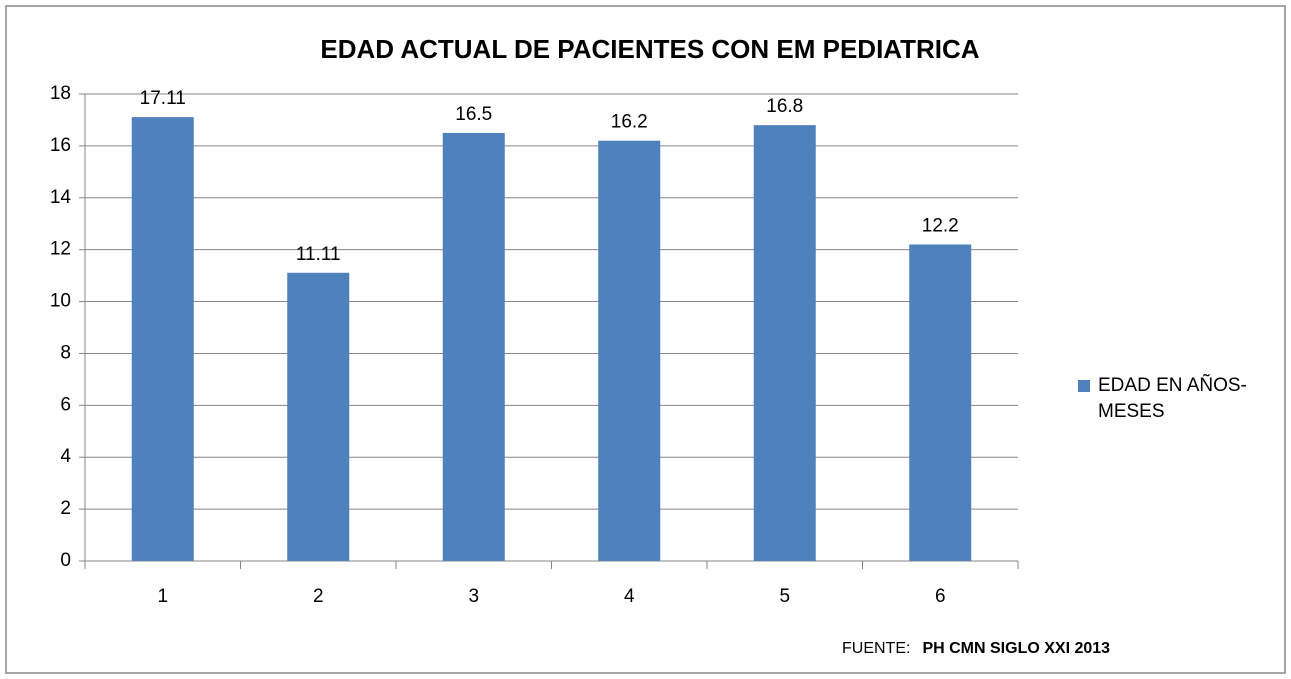  Describe the element at coordinates (60, 145) in the screenshot. I see `y-tick-label: 16` at that location.